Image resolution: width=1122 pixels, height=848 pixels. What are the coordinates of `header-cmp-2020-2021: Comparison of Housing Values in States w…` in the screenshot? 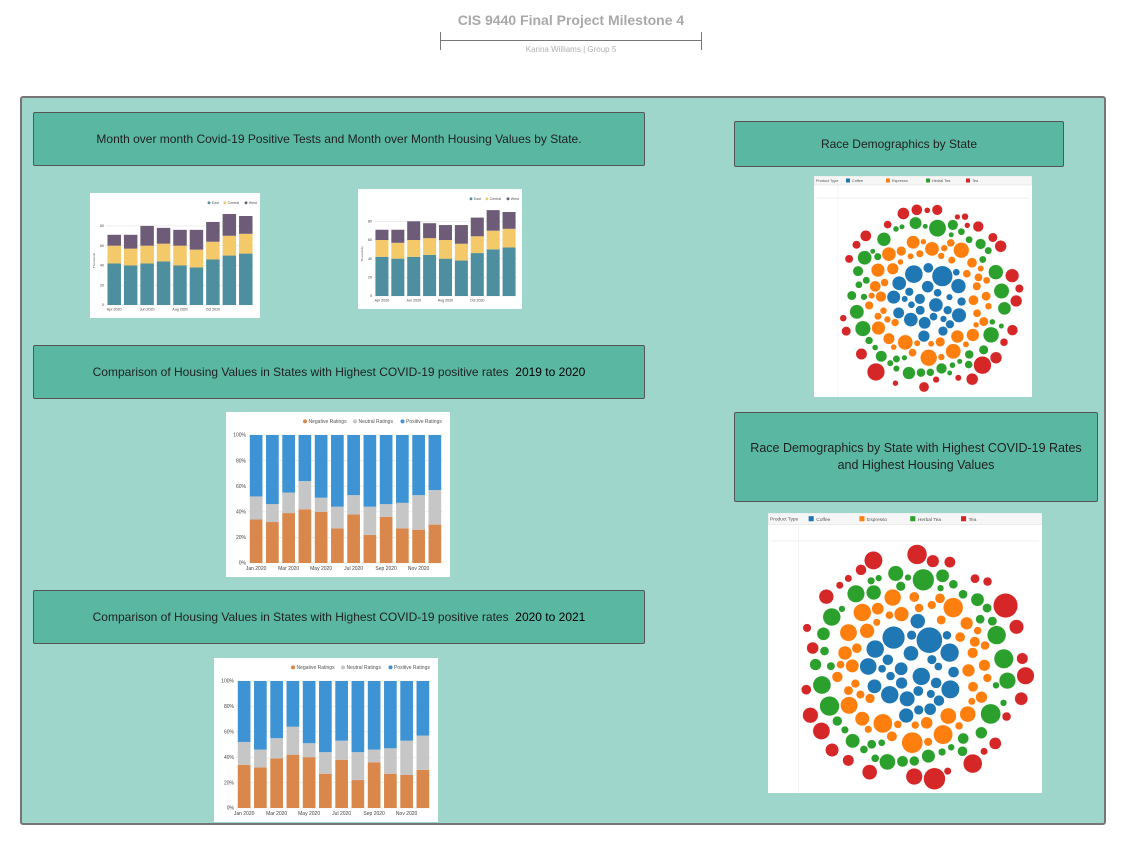 It's located at (339, 617).